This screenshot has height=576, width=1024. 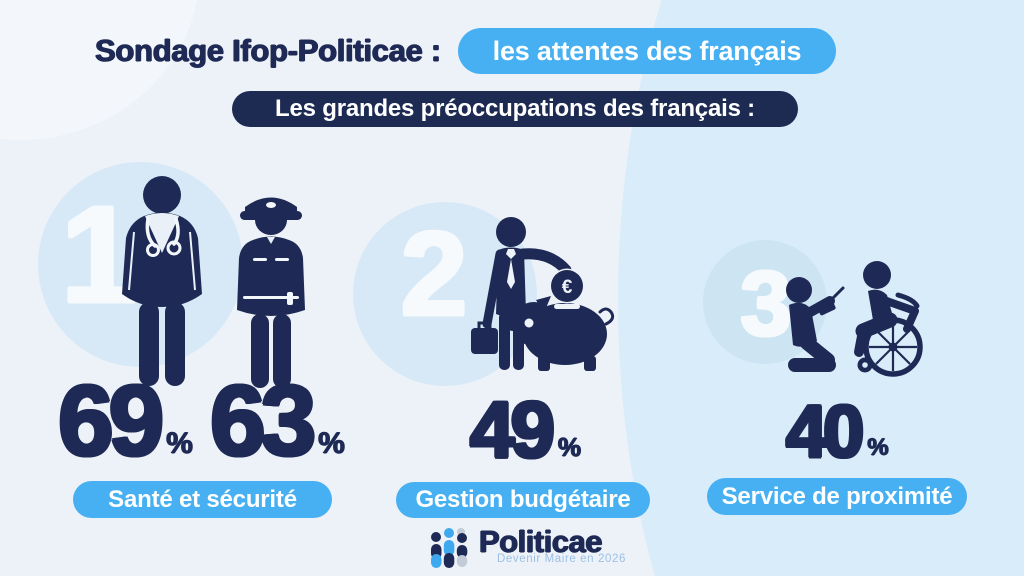 I want to click on title-highlight-pill: les attentes des français, so click(x=647, y=51).